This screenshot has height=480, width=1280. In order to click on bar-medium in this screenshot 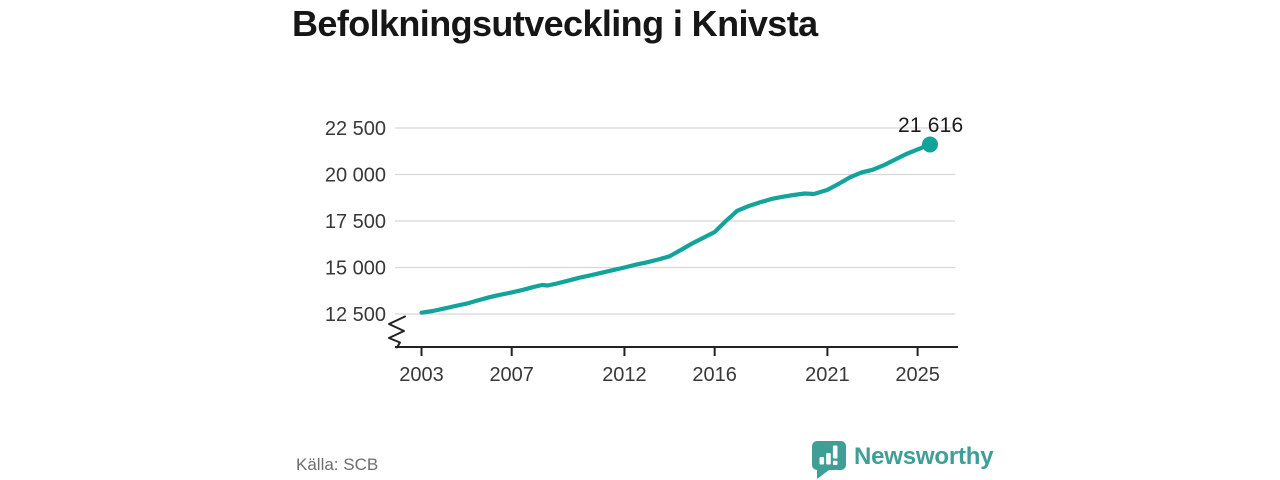, I will do `click(828, 459)`.